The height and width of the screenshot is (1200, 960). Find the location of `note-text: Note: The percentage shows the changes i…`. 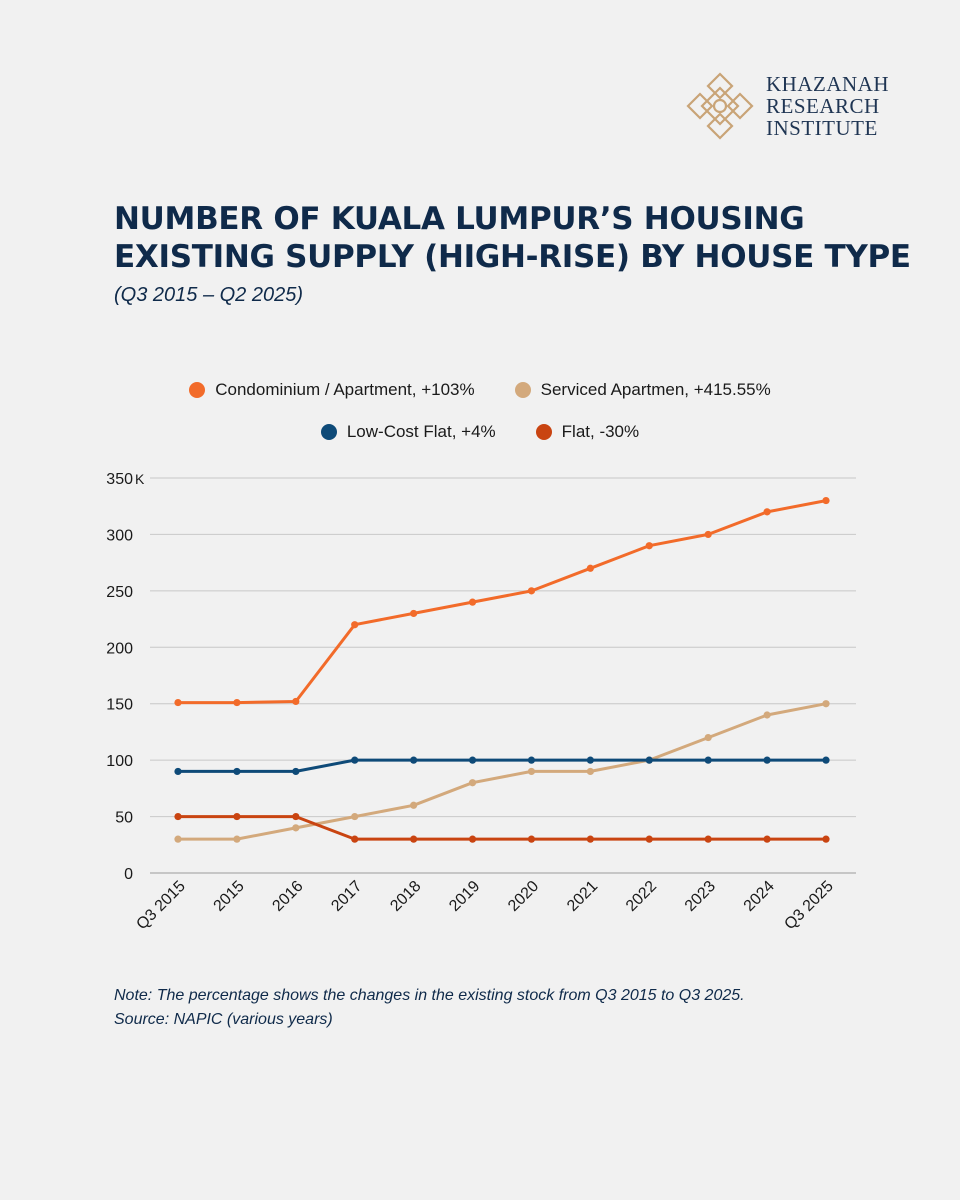

note-text: Note: The percentage shows the changes i… is located at coordinates (429, 995).